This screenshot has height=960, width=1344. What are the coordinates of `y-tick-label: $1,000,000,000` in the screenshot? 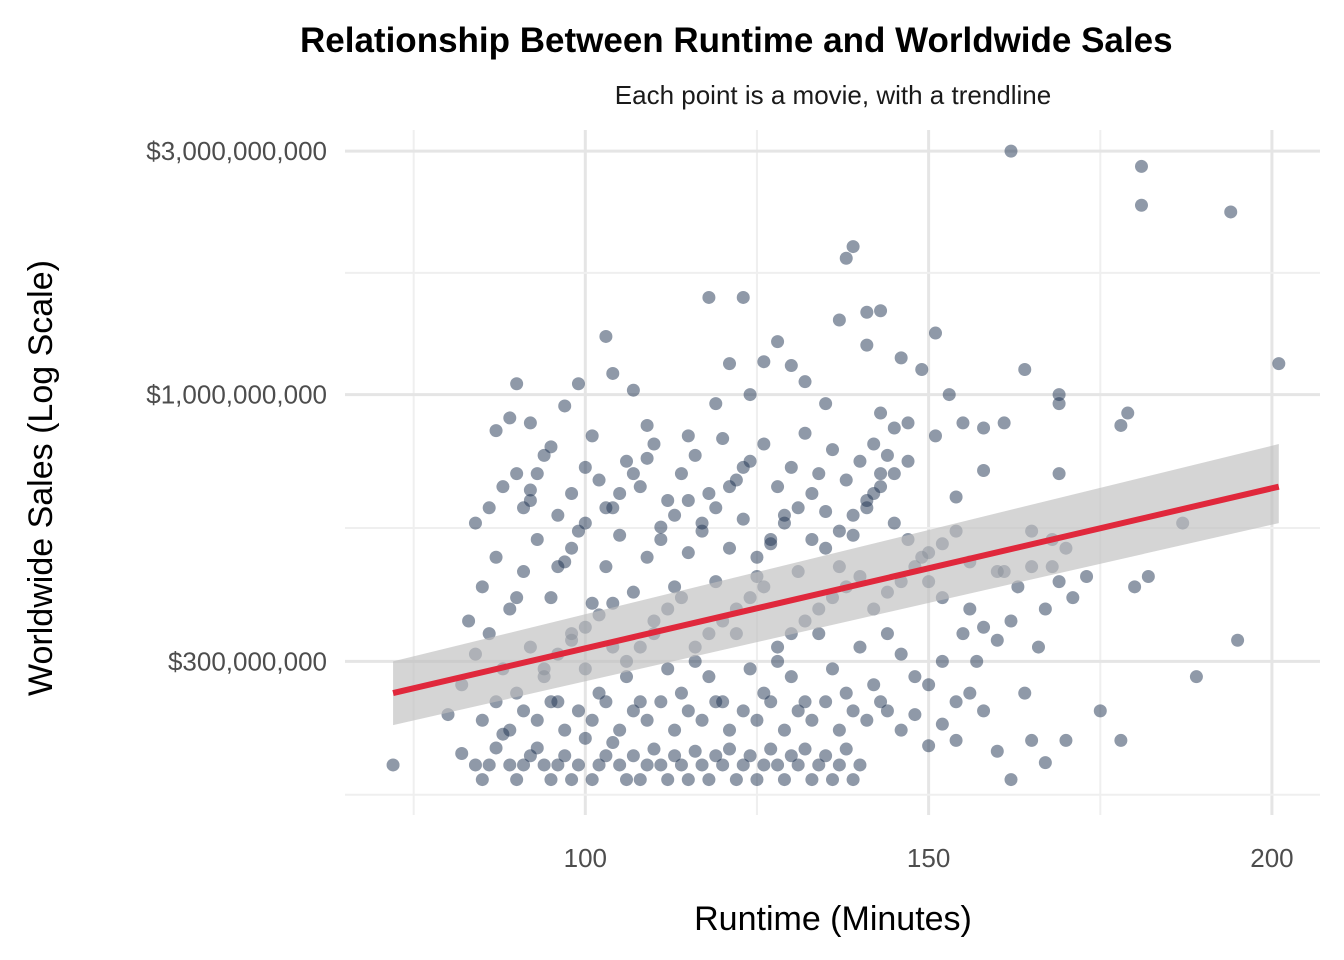 It's located at (236, 395).